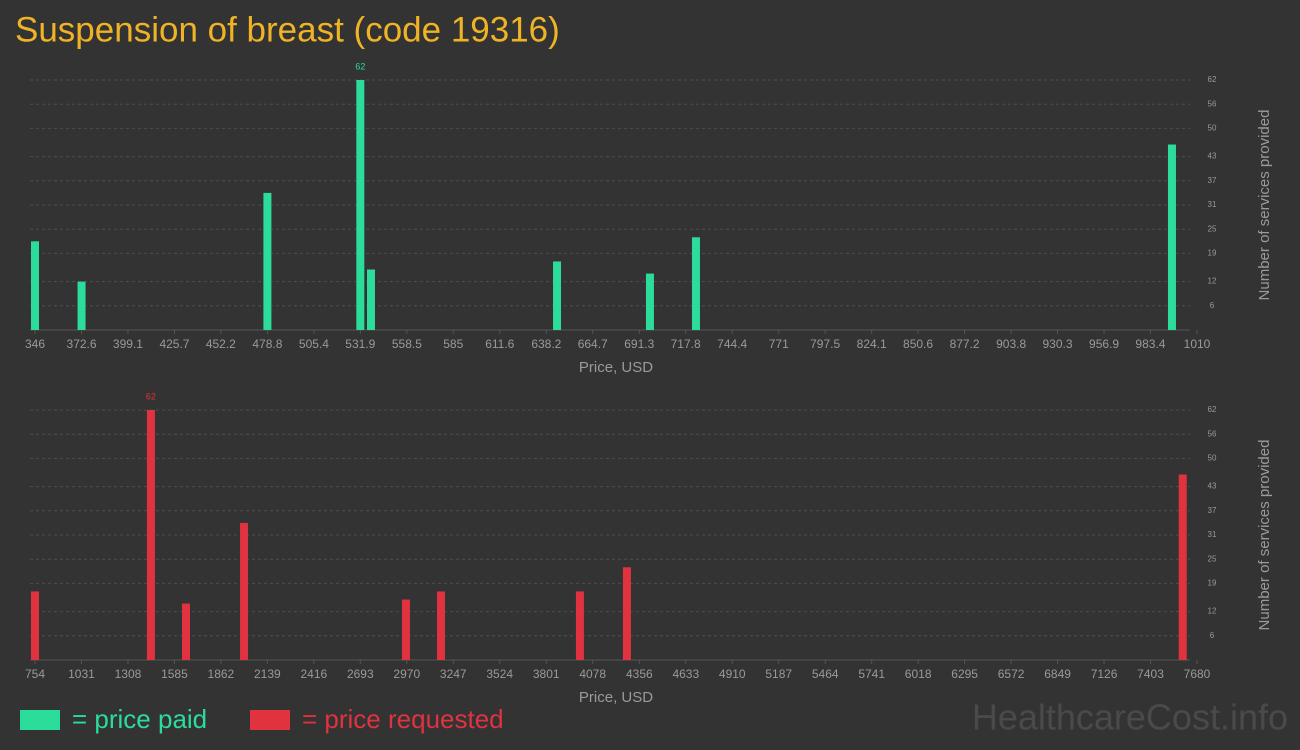 Image resolution: width=1300 pixels, height=750 pixels. I want to click on page-title: Suspension of breast (code 19316), so click(287, 29).